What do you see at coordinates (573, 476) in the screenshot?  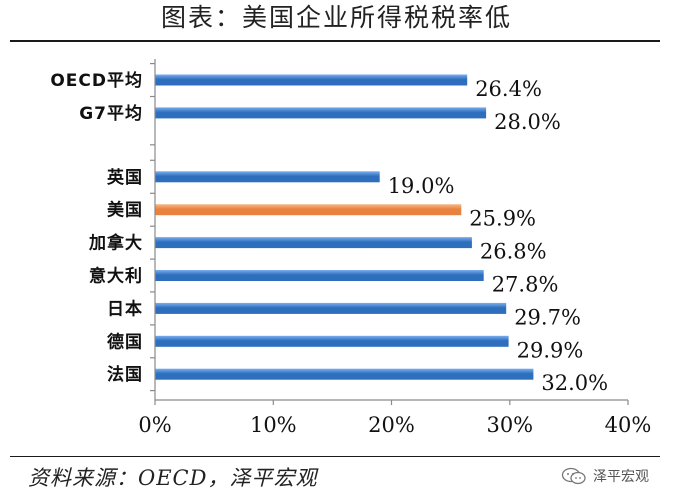 I see `wechat-icon` at bounding box center [573, 476].